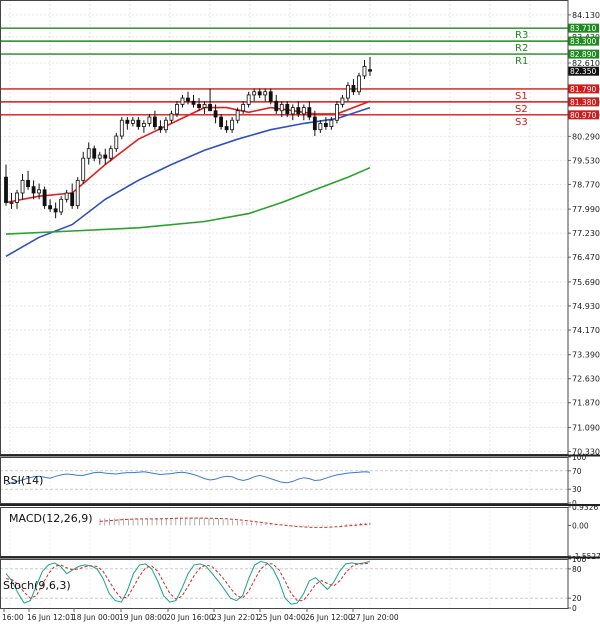 This screenshot has height=624, width=600. What do you see at coordinates (521, 79) in the screenshot?
I see `level-names: R3 R2 R1 S1 S2 S3` at bounding box center [521, 79].